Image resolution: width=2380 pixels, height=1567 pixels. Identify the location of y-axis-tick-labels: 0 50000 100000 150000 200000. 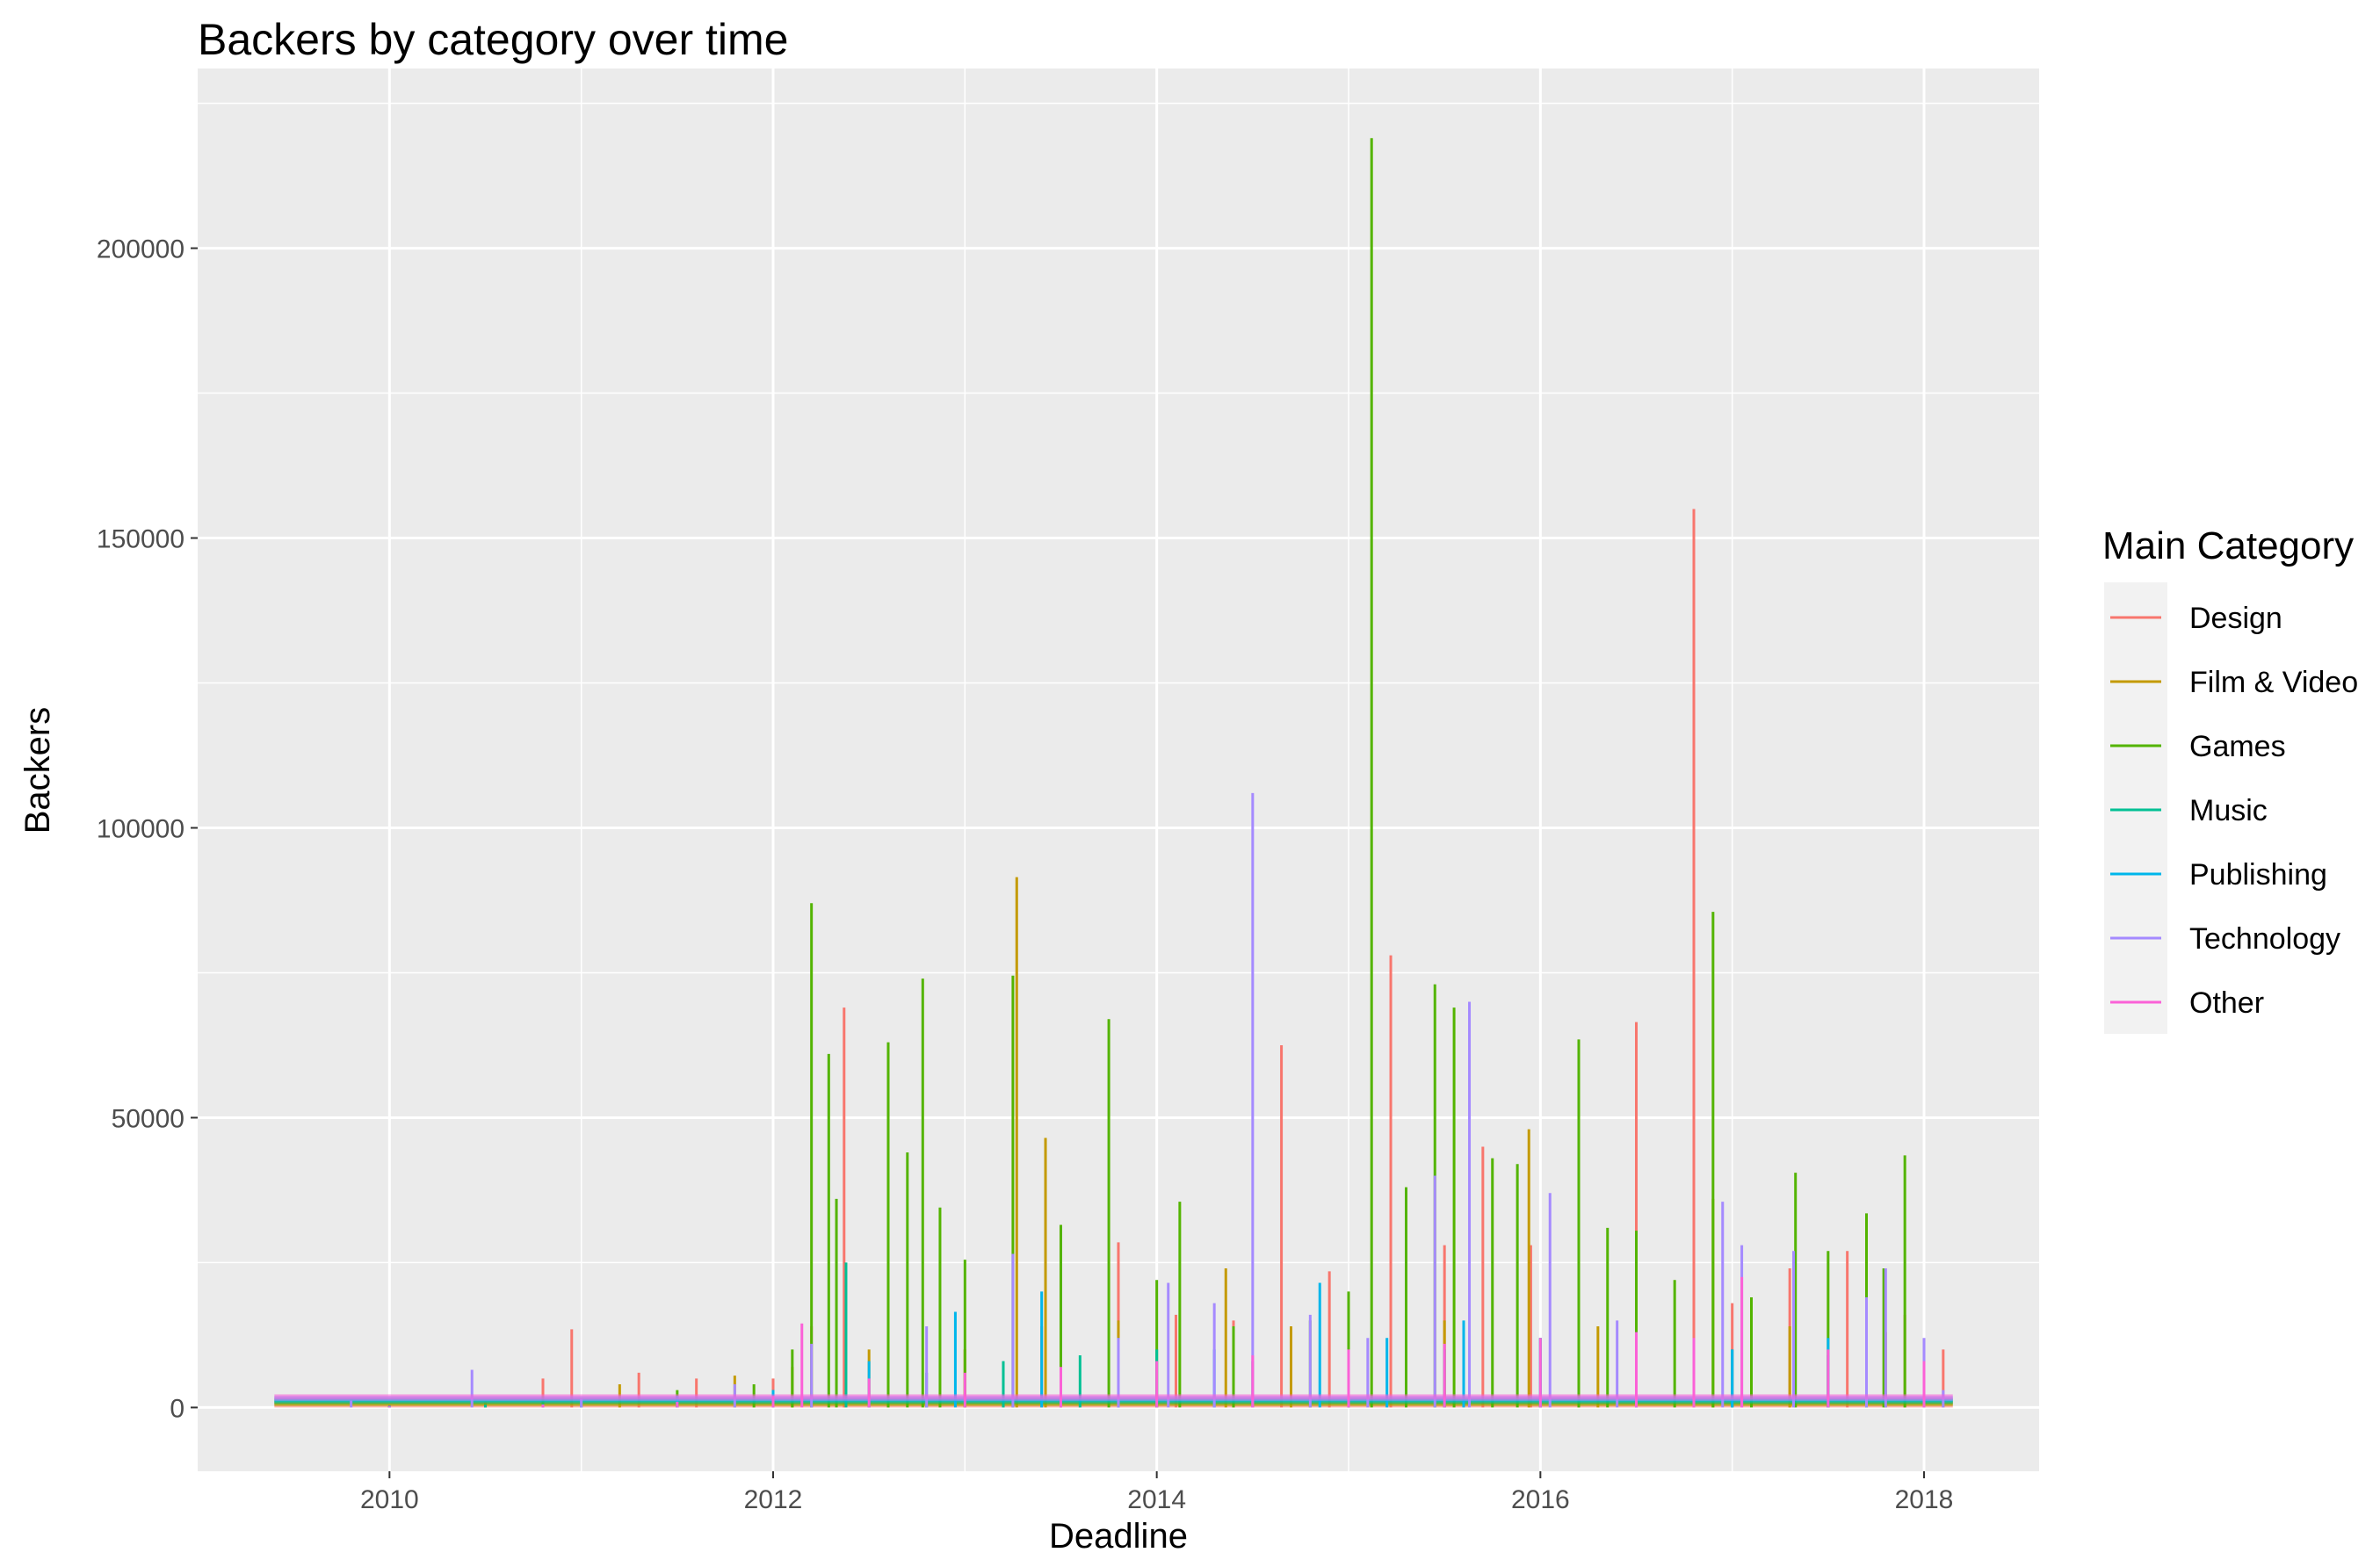
(140, 829).